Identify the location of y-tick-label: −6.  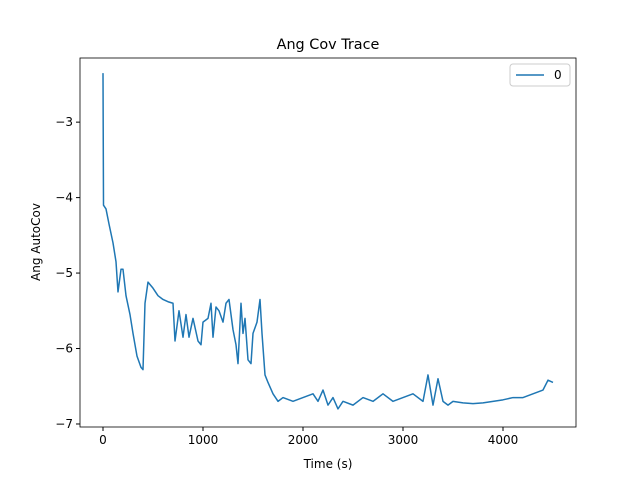
(64, 349).